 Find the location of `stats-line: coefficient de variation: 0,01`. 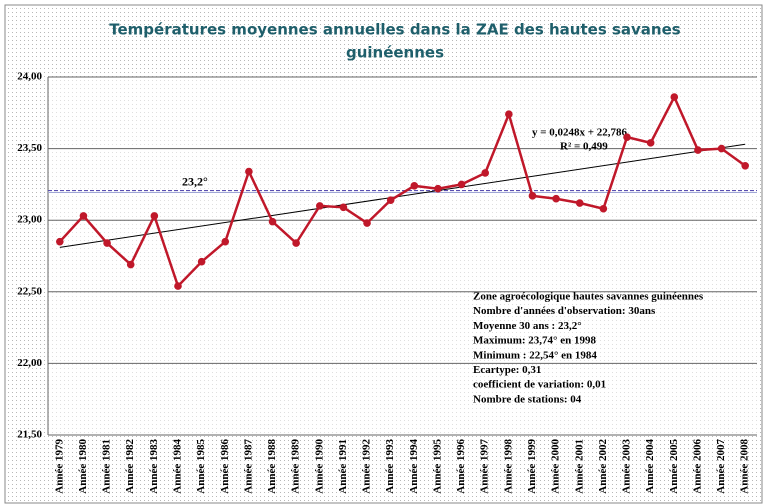

stats-line: coefficient de variation: 0,01 is located at coordinates (539, 385).